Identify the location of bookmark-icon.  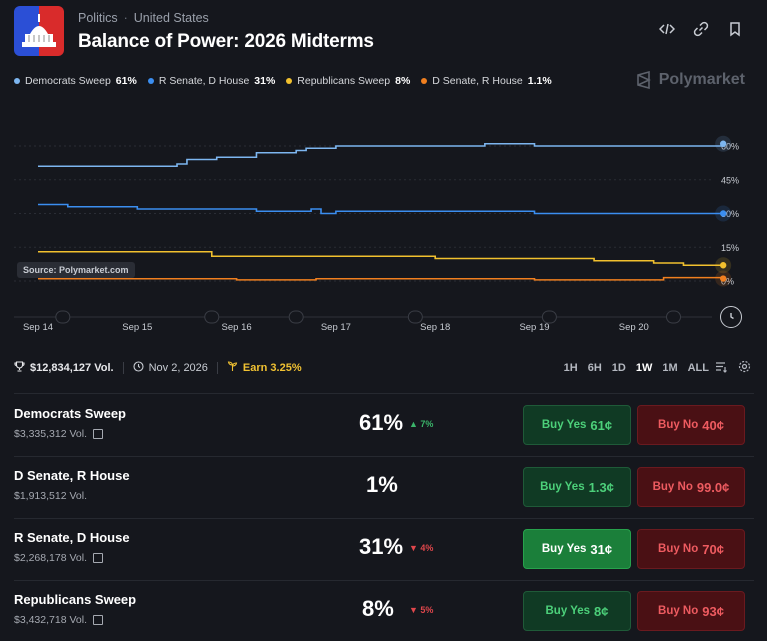
(735, 29).